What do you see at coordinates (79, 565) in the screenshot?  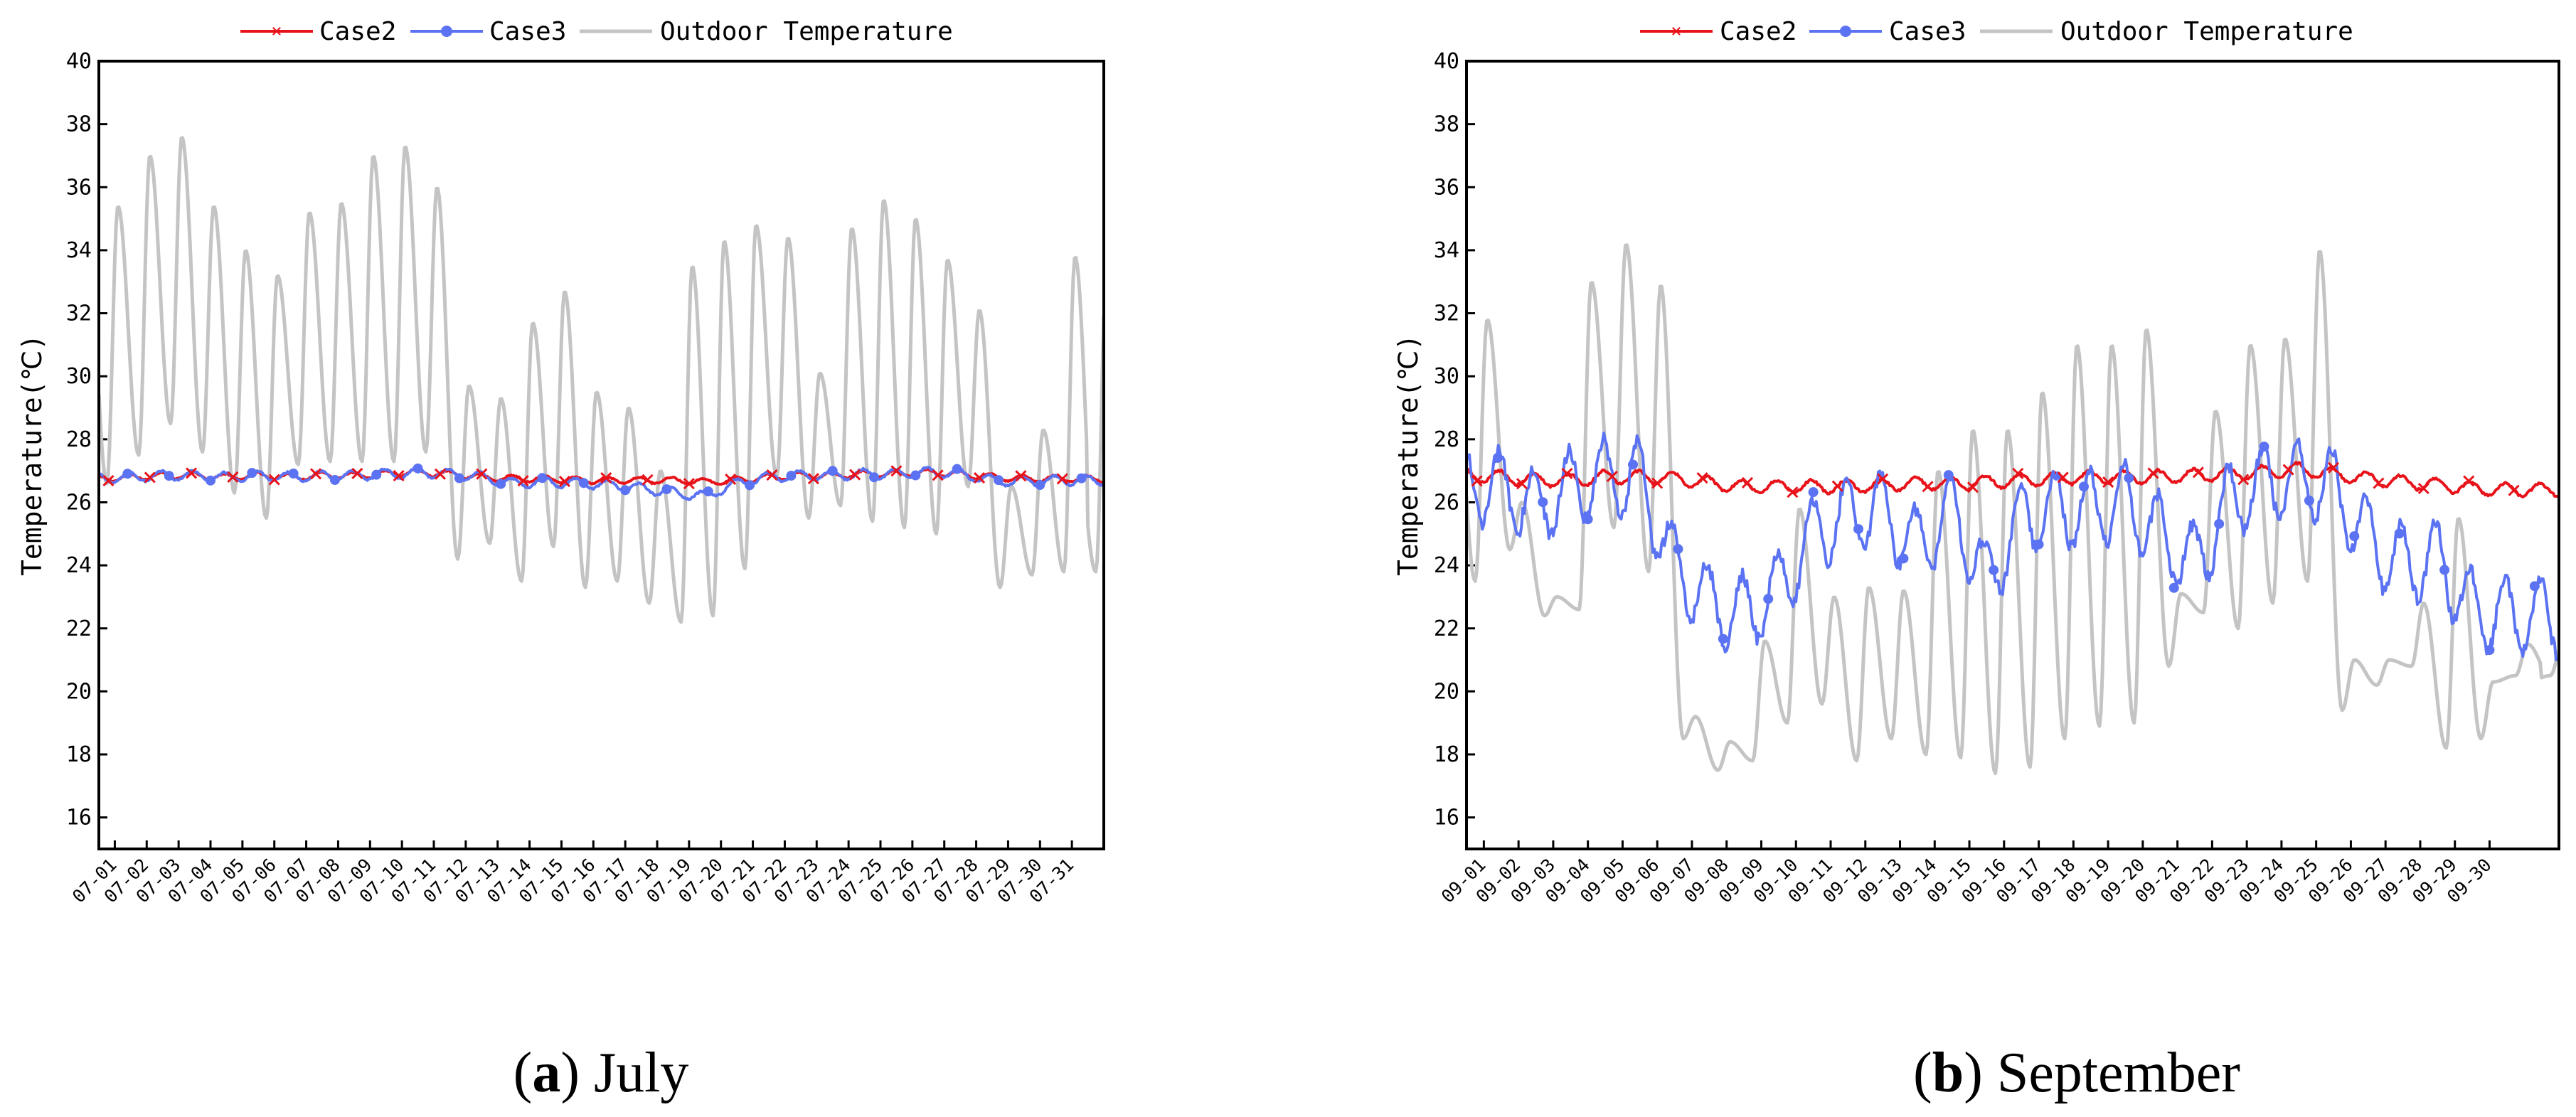 I see `y-tick-label: 24` at bounding box center [79, 565].